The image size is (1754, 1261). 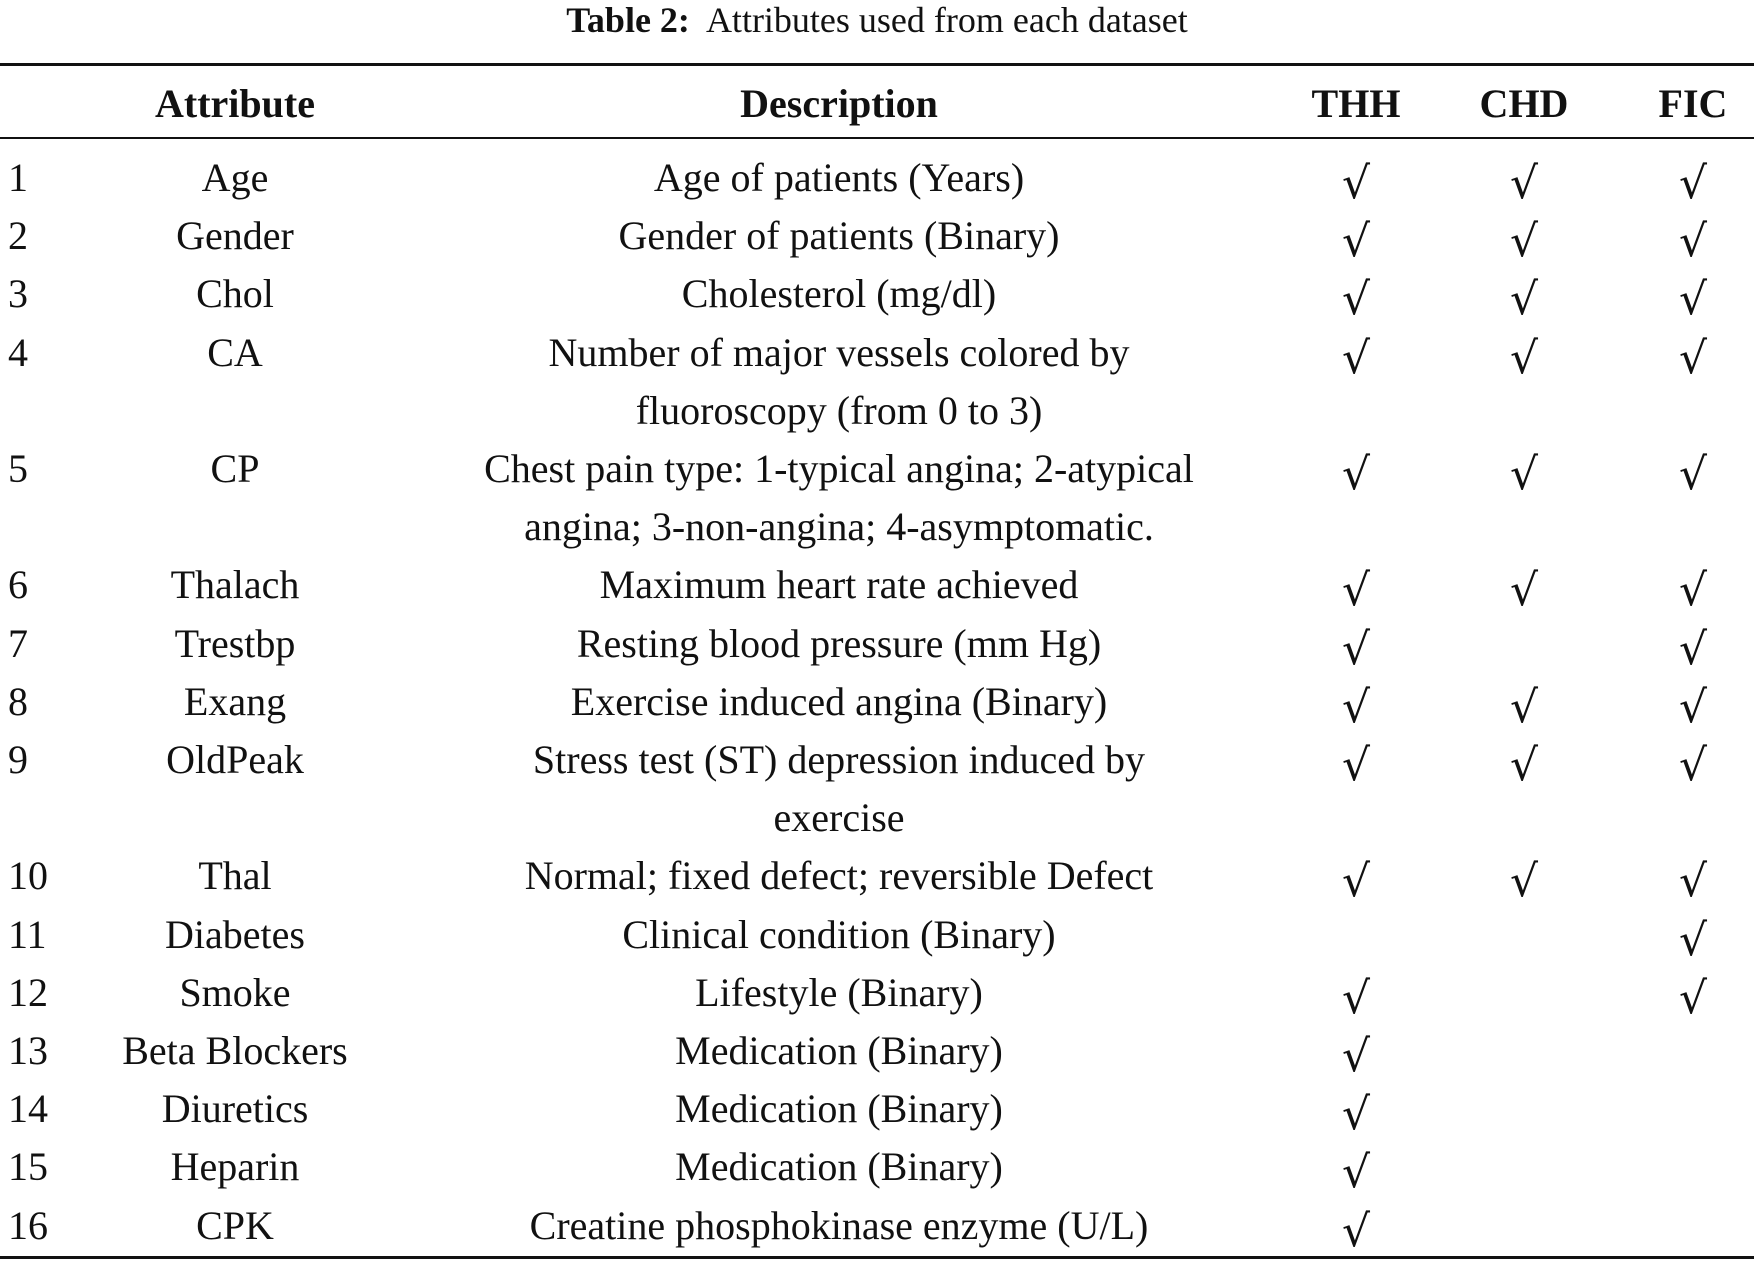 I want to click on top-rule, so click(x=877, y=64).